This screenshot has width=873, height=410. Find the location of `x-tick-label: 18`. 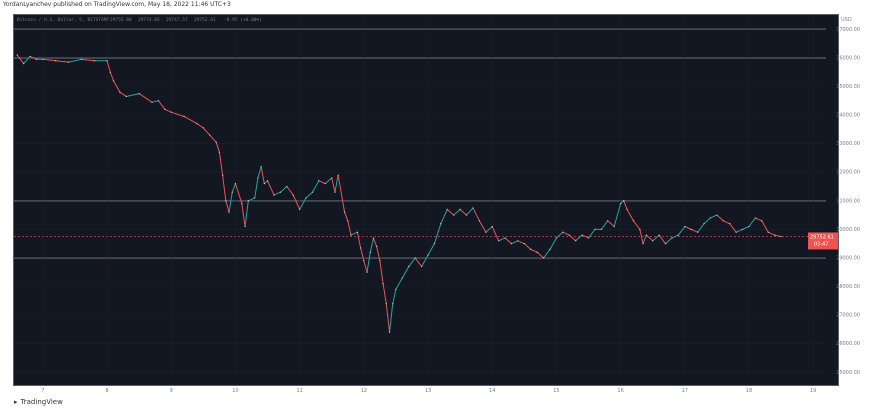

x-tick-label: 18 is located at coordinates (749, 391).